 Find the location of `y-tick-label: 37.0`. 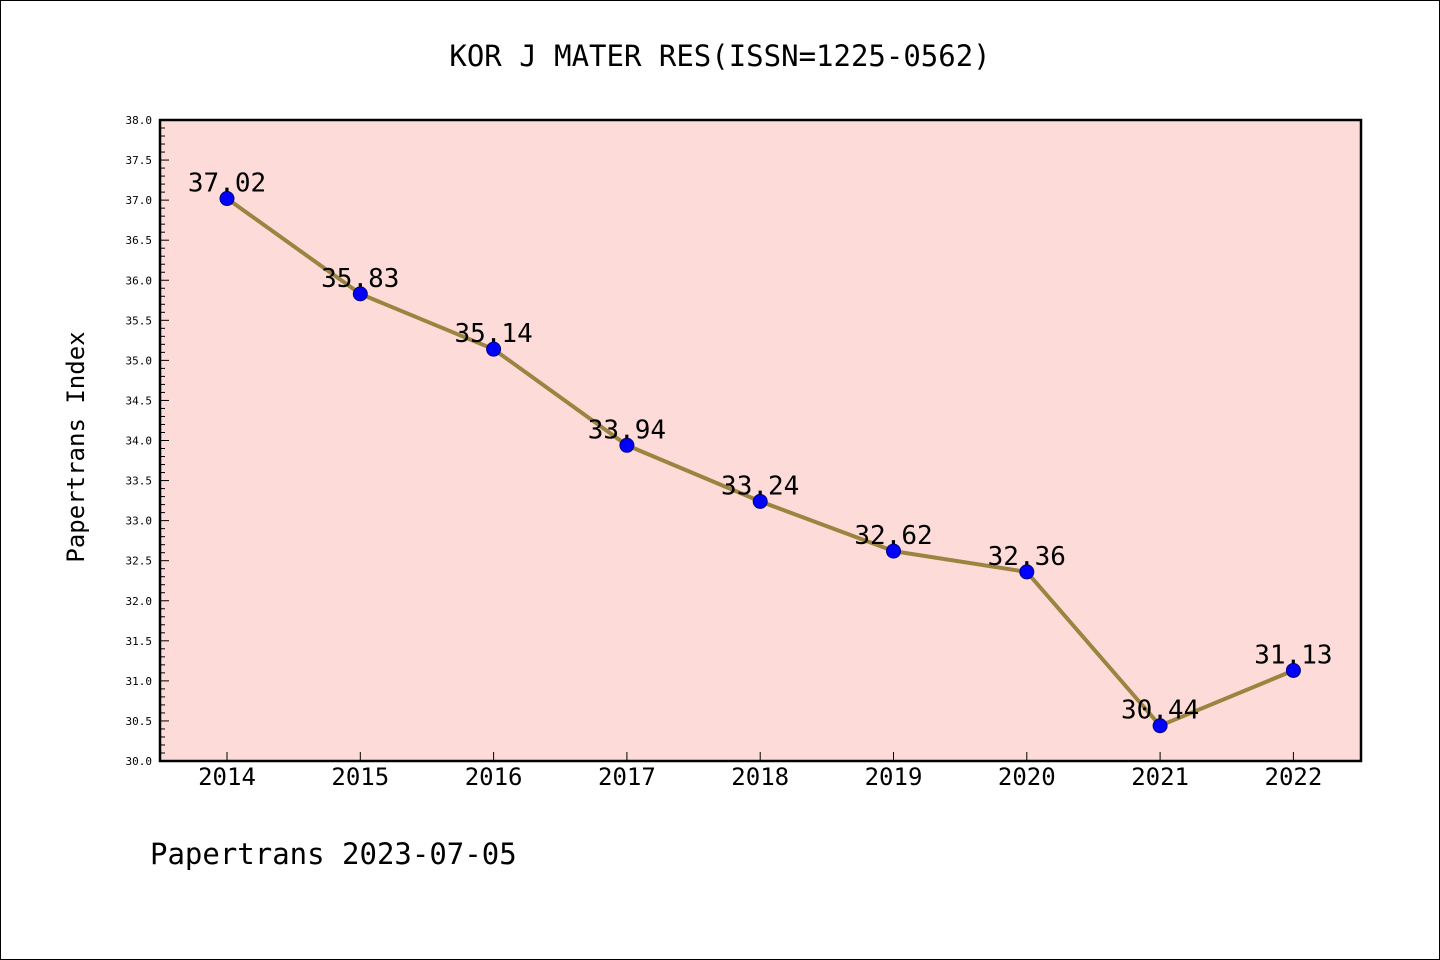

y-tick-label: 37.0 is located at coordinates (139, 200).